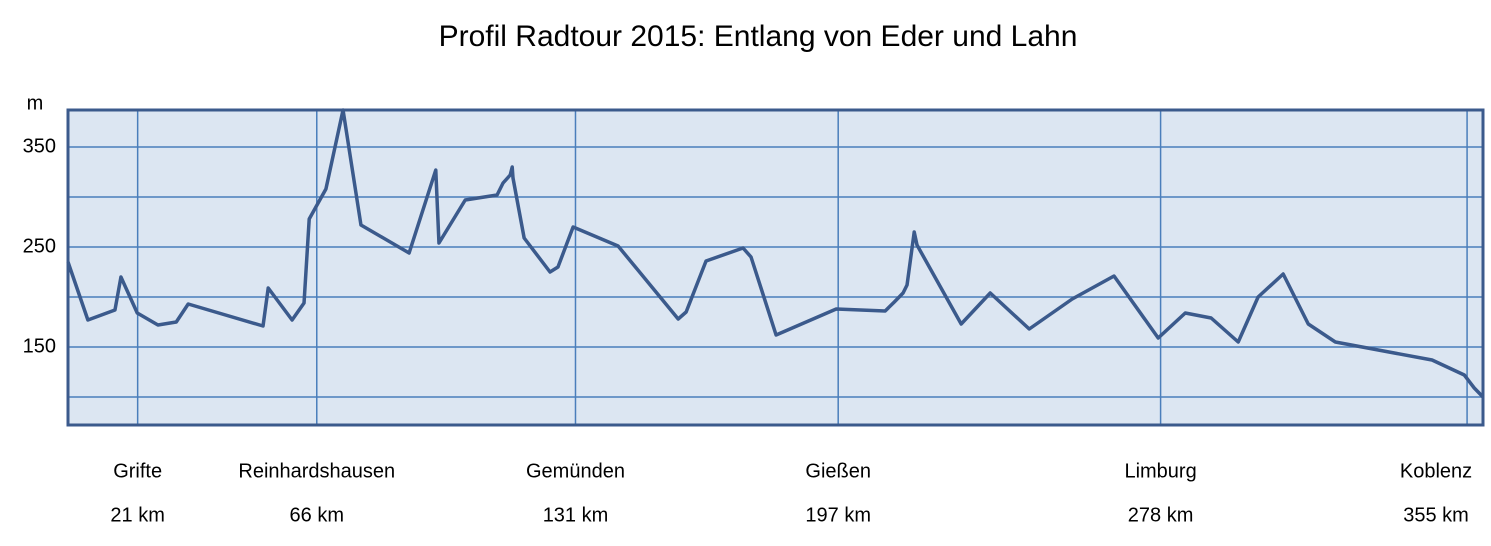 The width and height of the screenshot is (1491, 546). What do you see at coordinates (838, 515) in the screenshot?
I see `town-distance: 197 km` at bounding box center [838, 515].